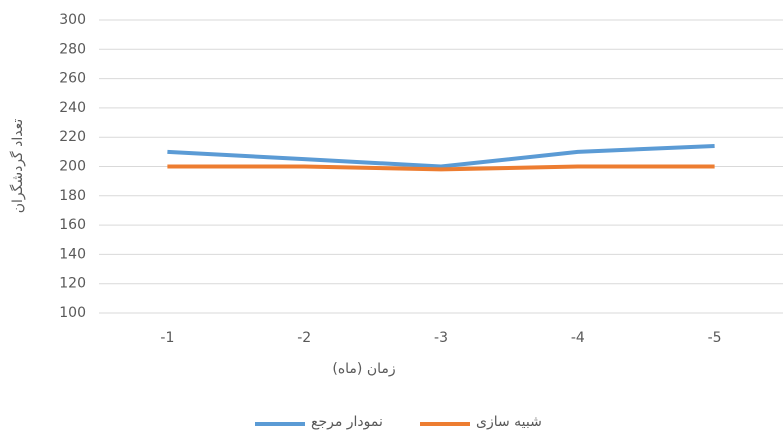 The height and width of the screenshot is (432, 783). What do you see at coordinates (304, 338) in the screenshot?
I see `x-tick-label: -2` at bounding box center [304, 338].